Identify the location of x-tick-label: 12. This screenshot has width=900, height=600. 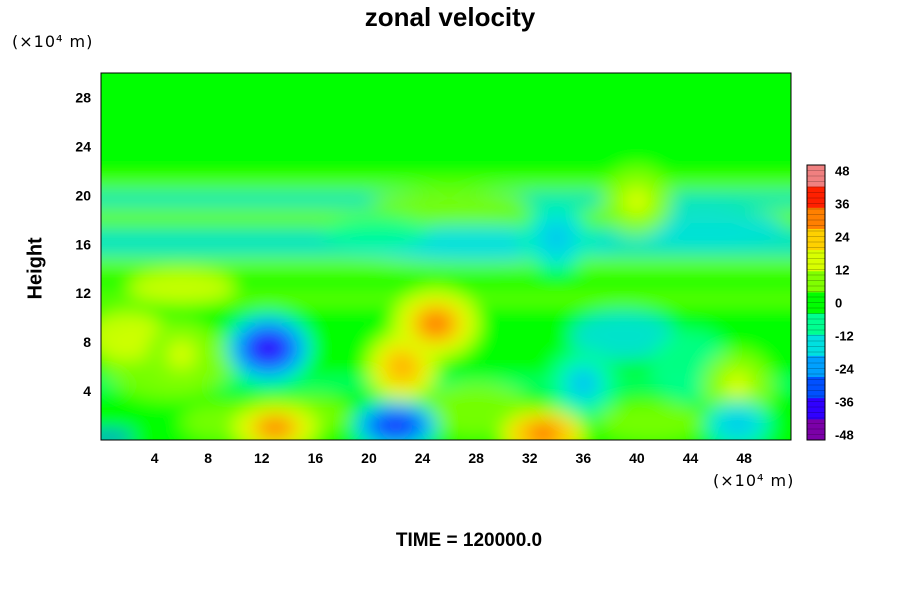
(262, 458).